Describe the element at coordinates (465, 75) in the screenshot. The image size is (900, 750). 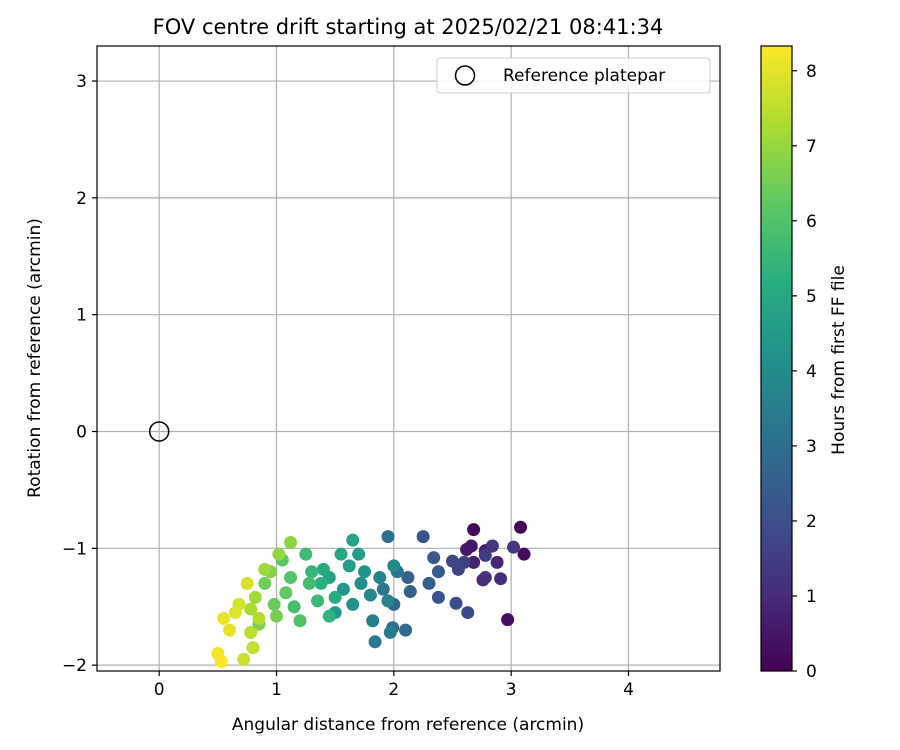
I see `legend-marker-circle` at that location.